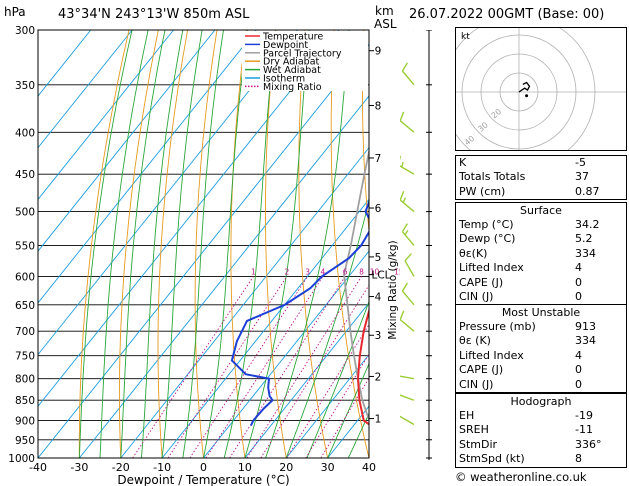 This screenshot has width=629, height=486. I want to click on most-unstable-value: 0, so click(578, 370).